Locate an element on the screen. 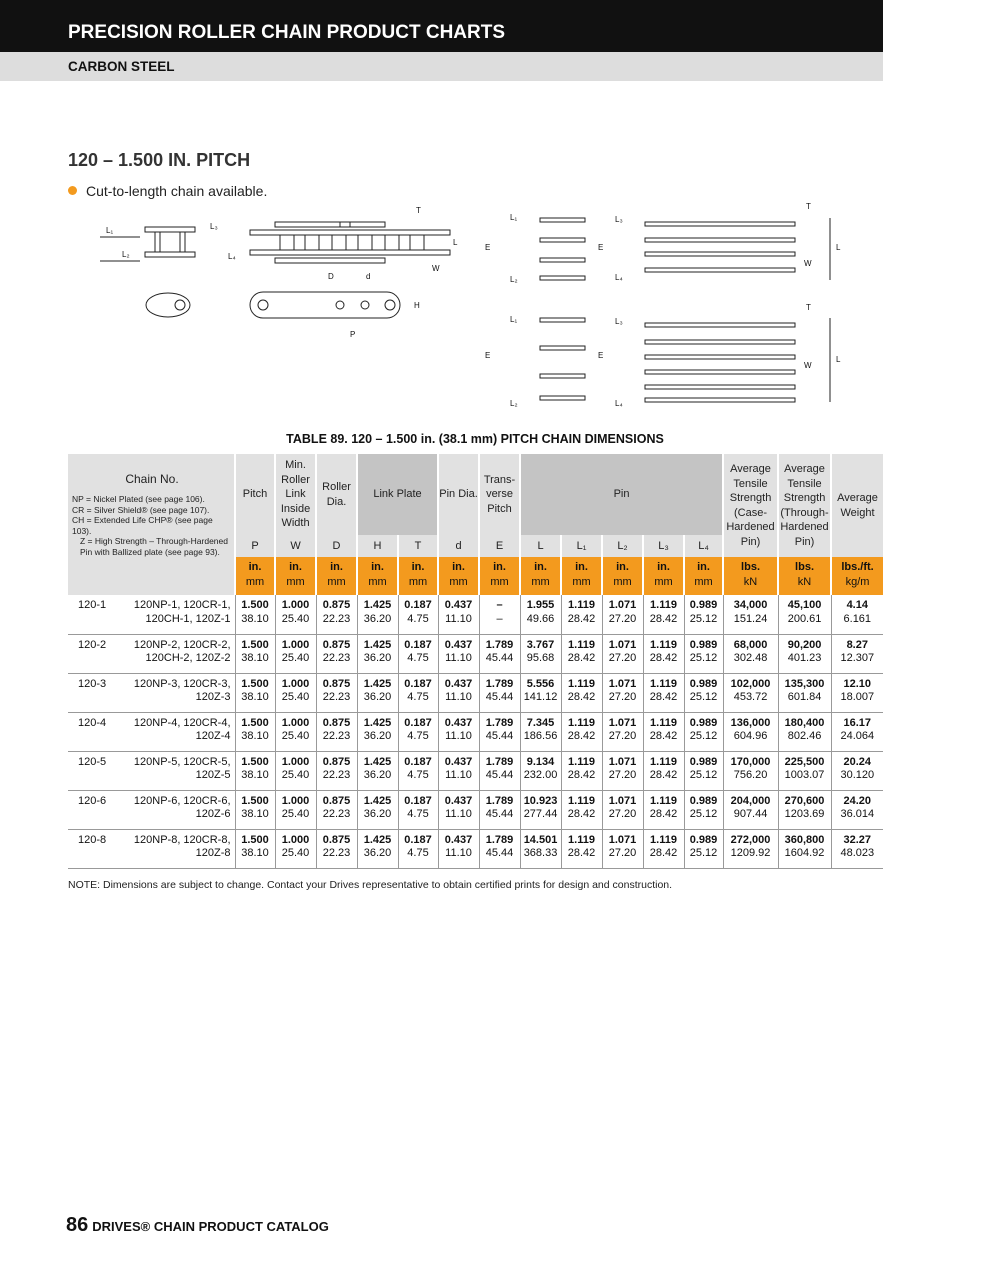  value-cell: 135,300 601.84 is located at coordinates (804, 693).